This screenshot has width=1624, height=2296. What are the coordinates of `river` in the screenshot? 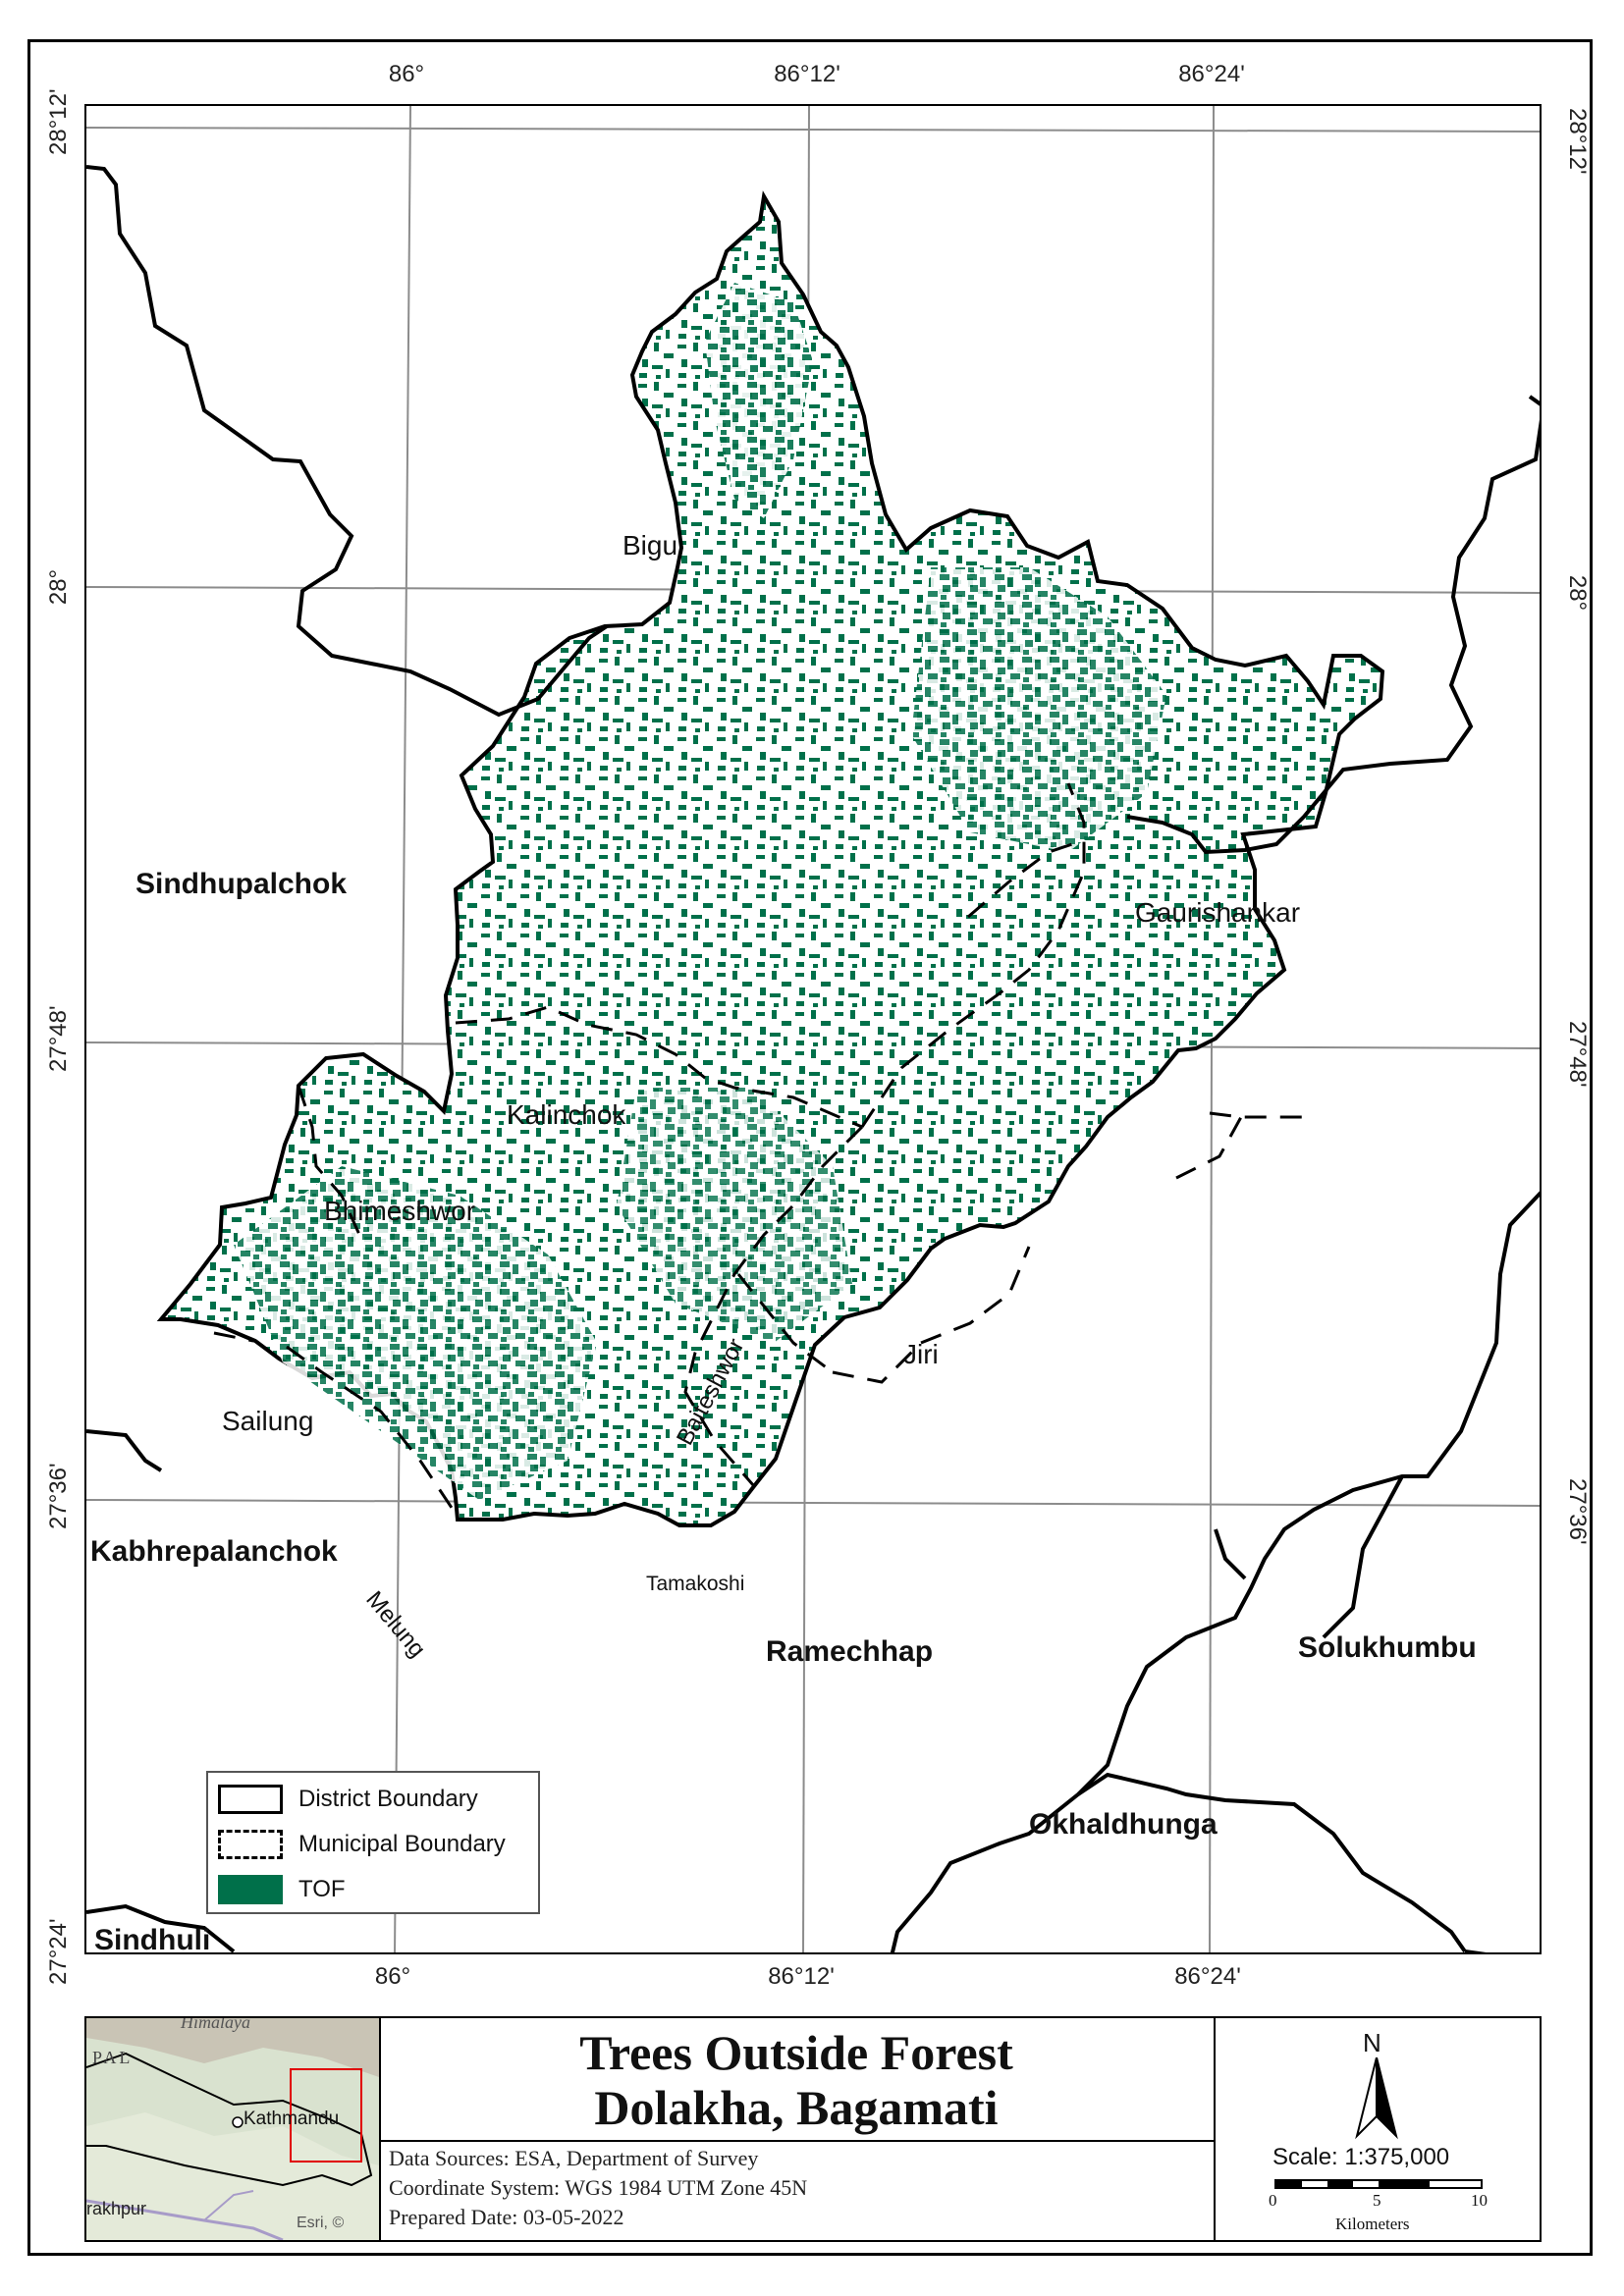 It's located at (228, 2205).